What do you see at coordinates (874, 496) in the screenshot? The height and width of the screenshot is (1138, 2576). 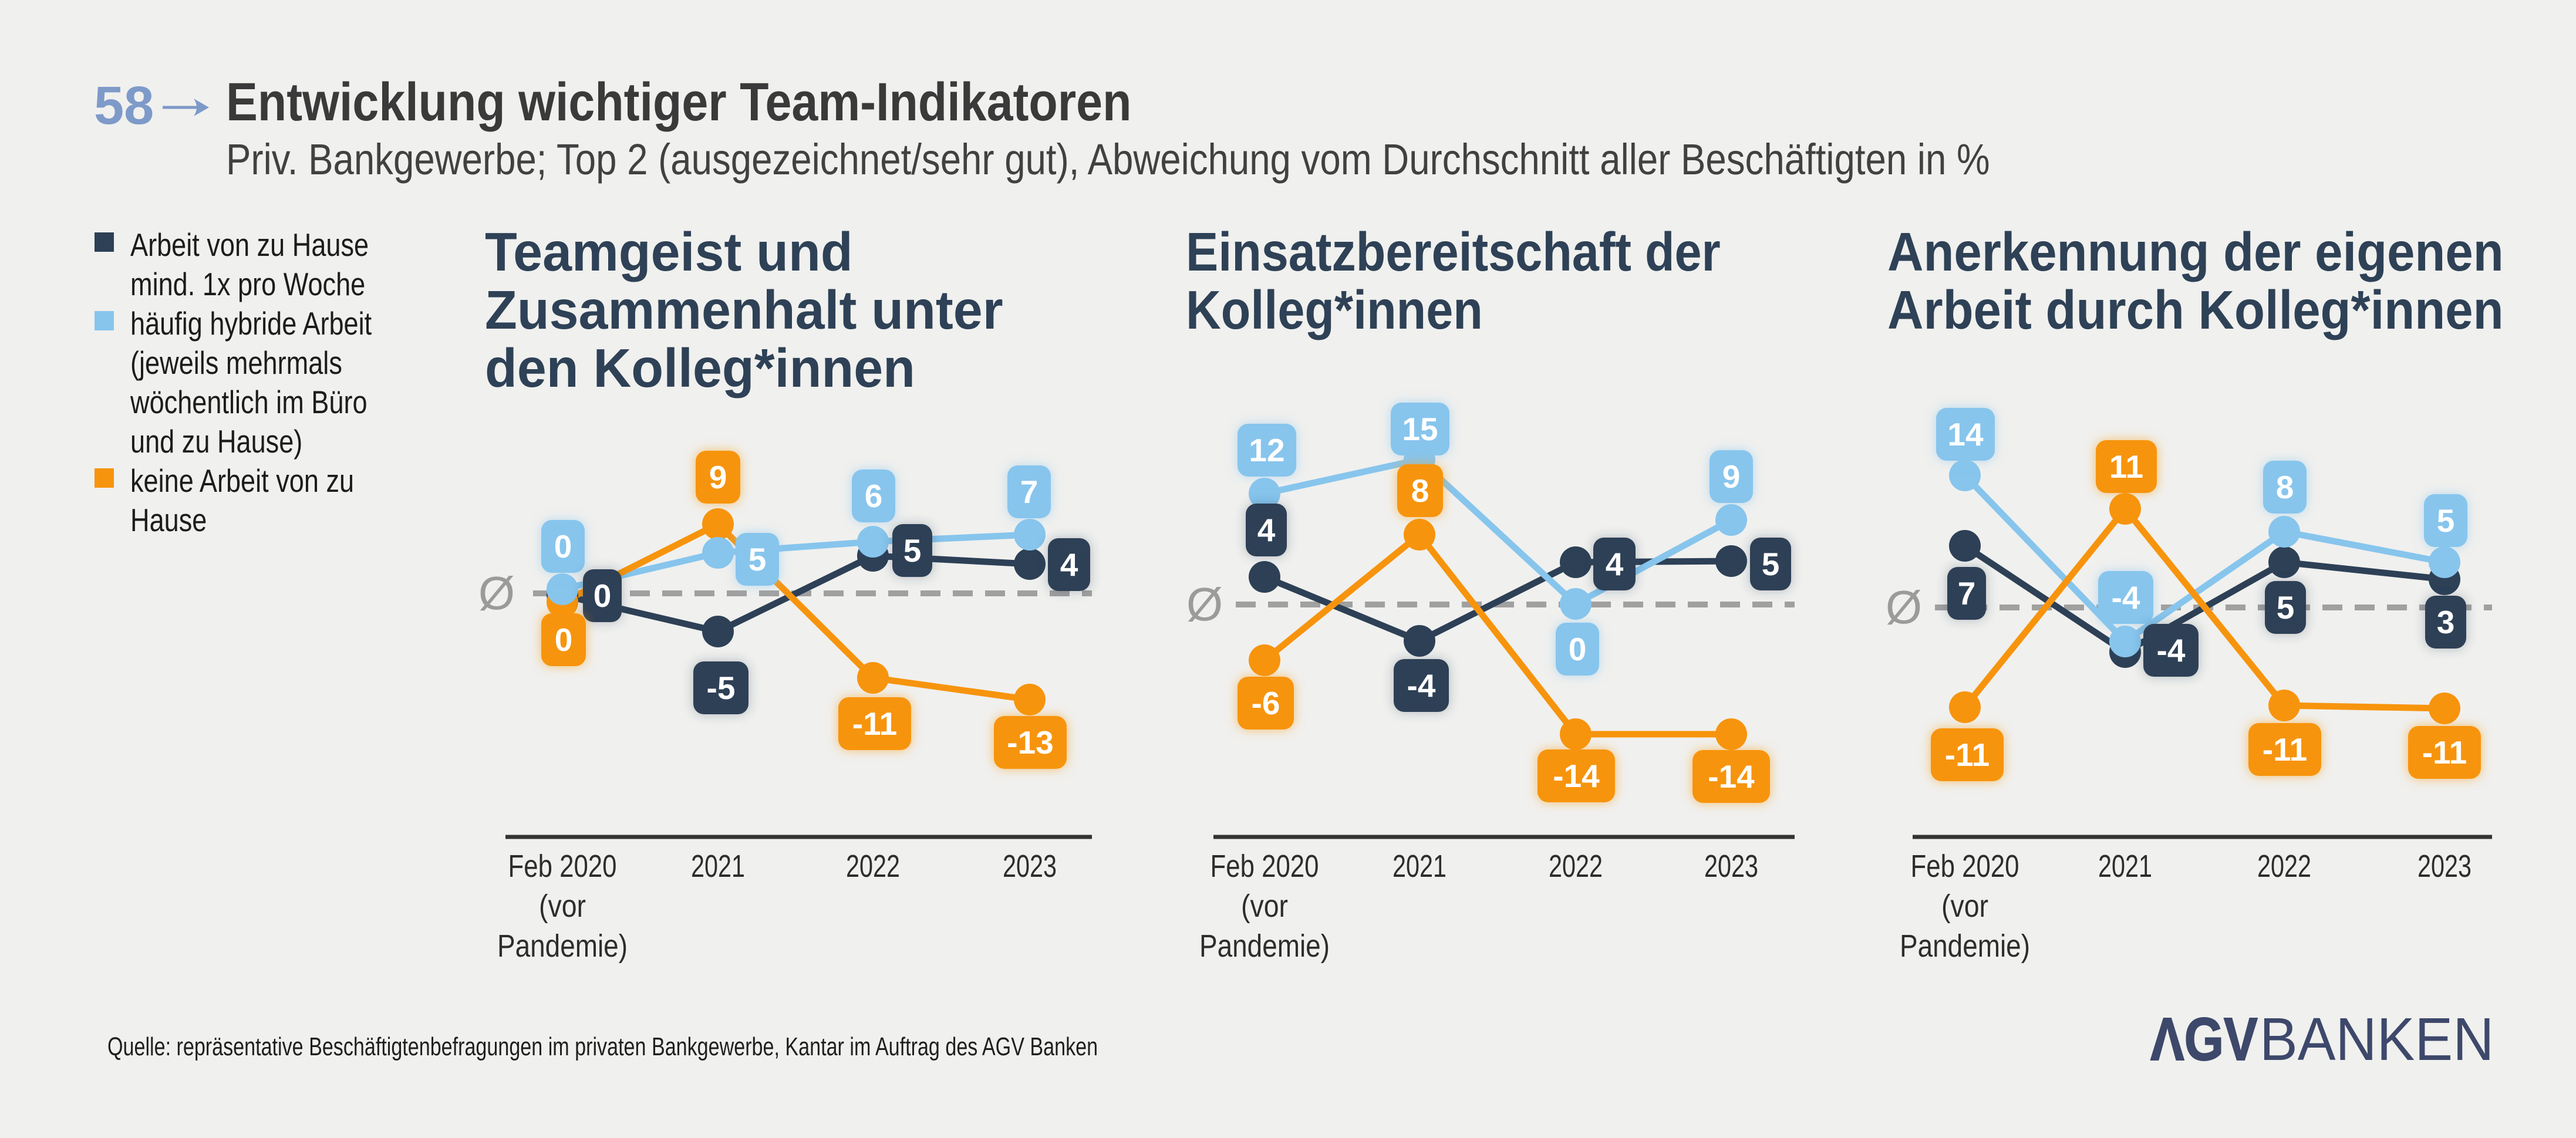 I see `svg-text: 6` at bounding box center [874, 496].